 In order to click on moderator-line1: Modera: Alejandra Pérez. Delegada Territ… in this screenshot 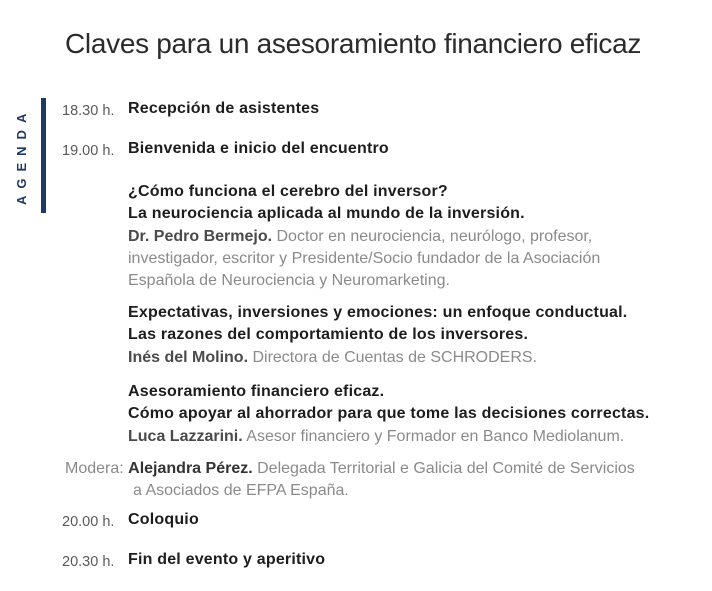, I will do `click(386, 469)`.